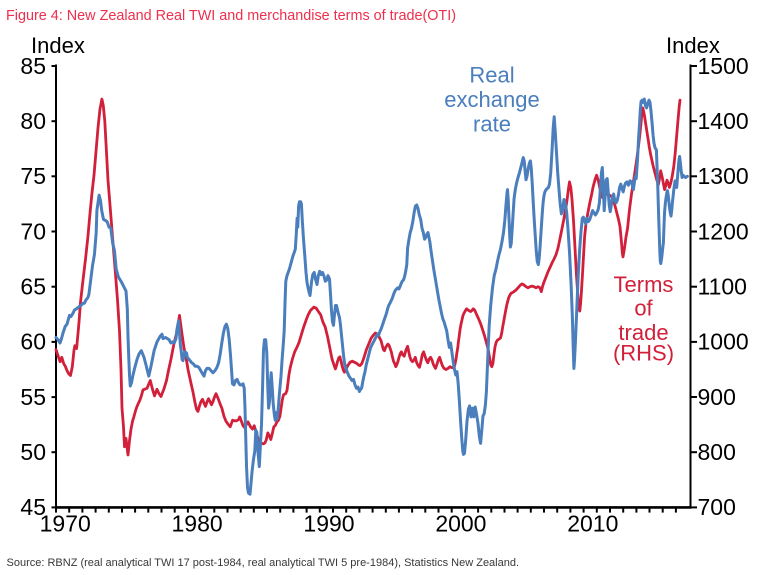 The image size is (760, 575). Describe the element at coordinates (717, 452) in the screenshot. I see `svg-text: 800` at that location.